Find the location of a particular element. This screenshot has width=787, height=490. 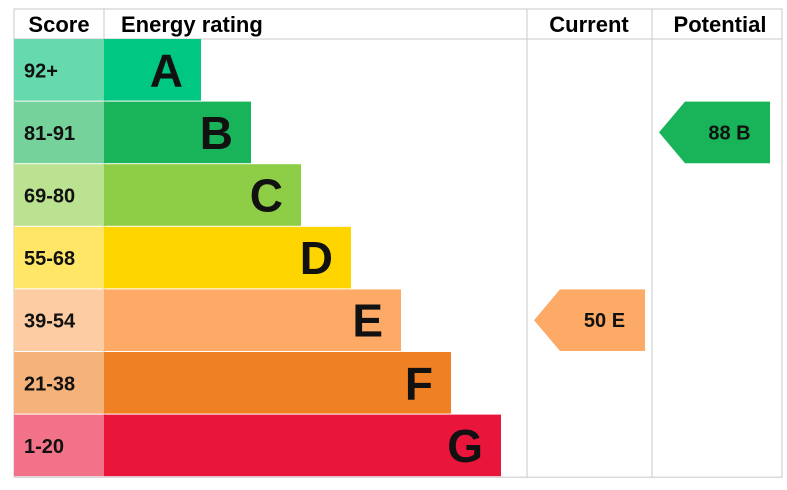

band-letter-f: F is located at coordinates (419, 383).